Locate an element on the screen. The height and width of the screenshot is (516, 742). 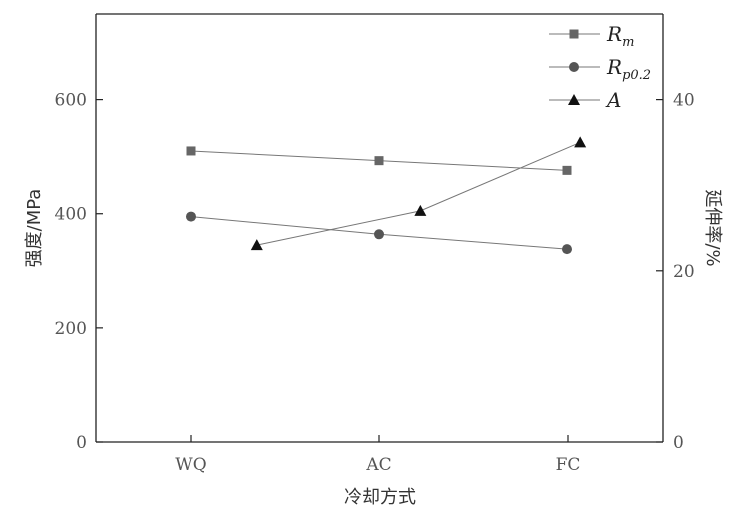
series-line is located at coordinates (418, 193).